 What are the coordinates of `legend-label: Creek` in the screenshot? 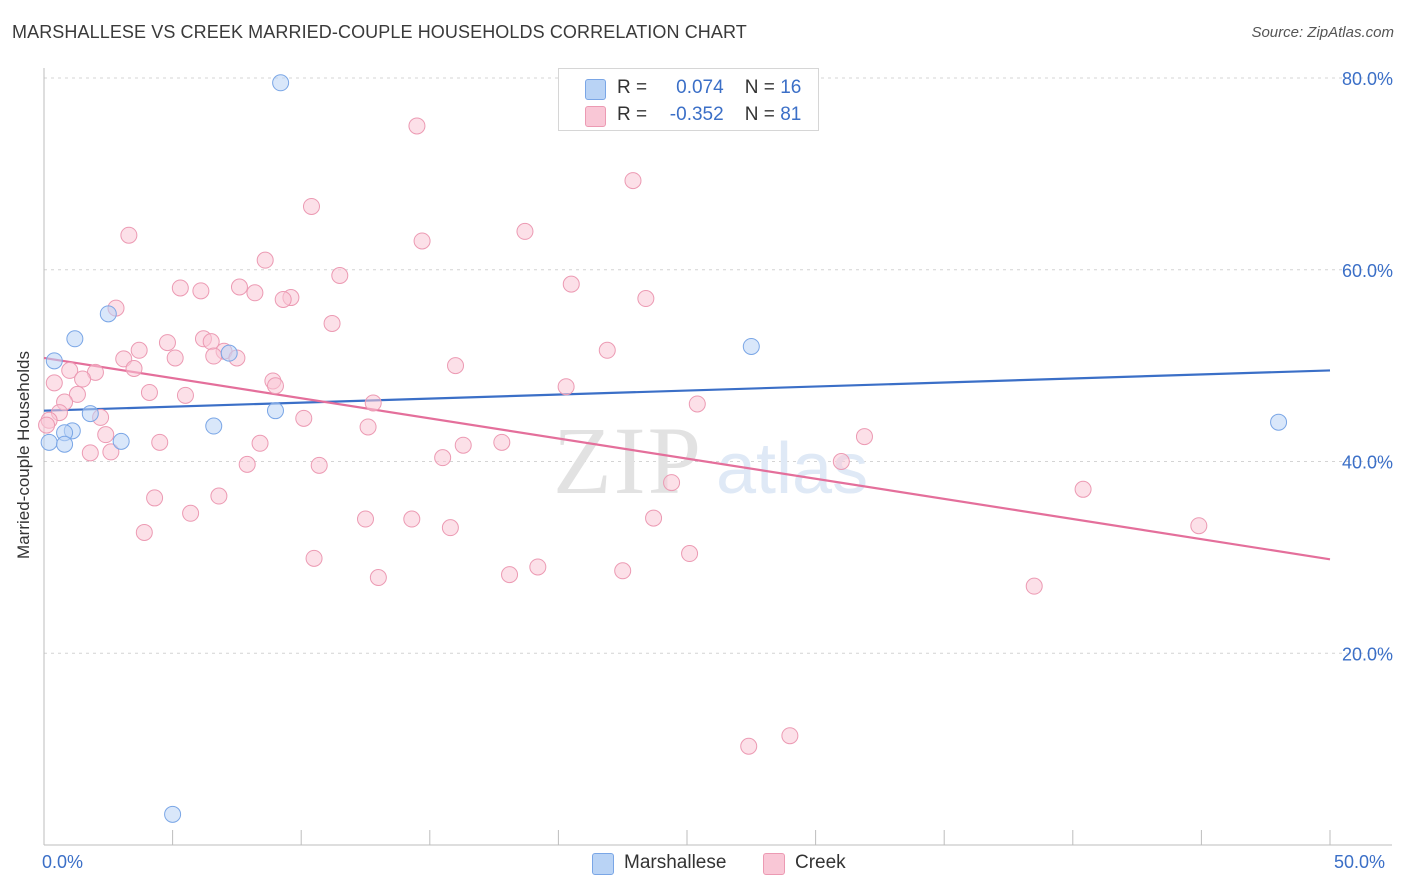 It's located at (820, 862).